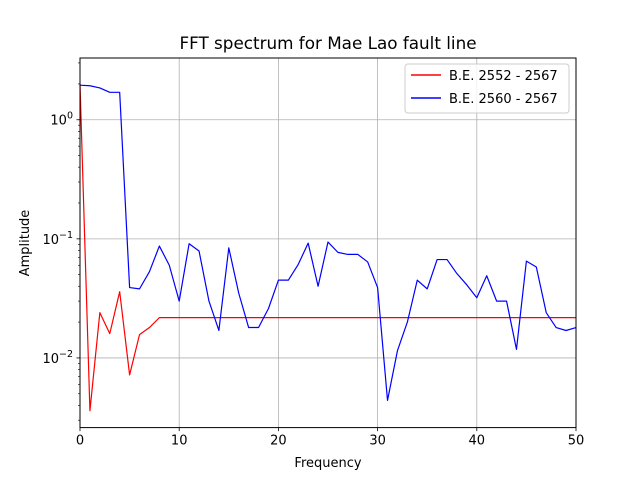 The height and width of the screenshot is (480, 640). Describe the element at coordinates (503, 76) in the screenshot. I see `legend-label-series-1: B.E. 2552 - 2567` at that location.